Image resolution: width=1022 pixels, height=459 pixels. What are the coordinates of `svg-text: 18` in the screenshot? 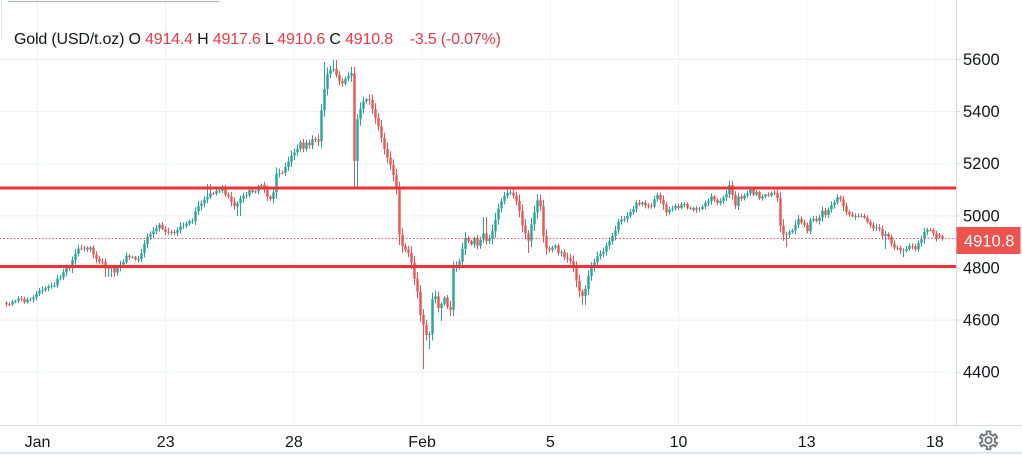 It's located at (935, 442).